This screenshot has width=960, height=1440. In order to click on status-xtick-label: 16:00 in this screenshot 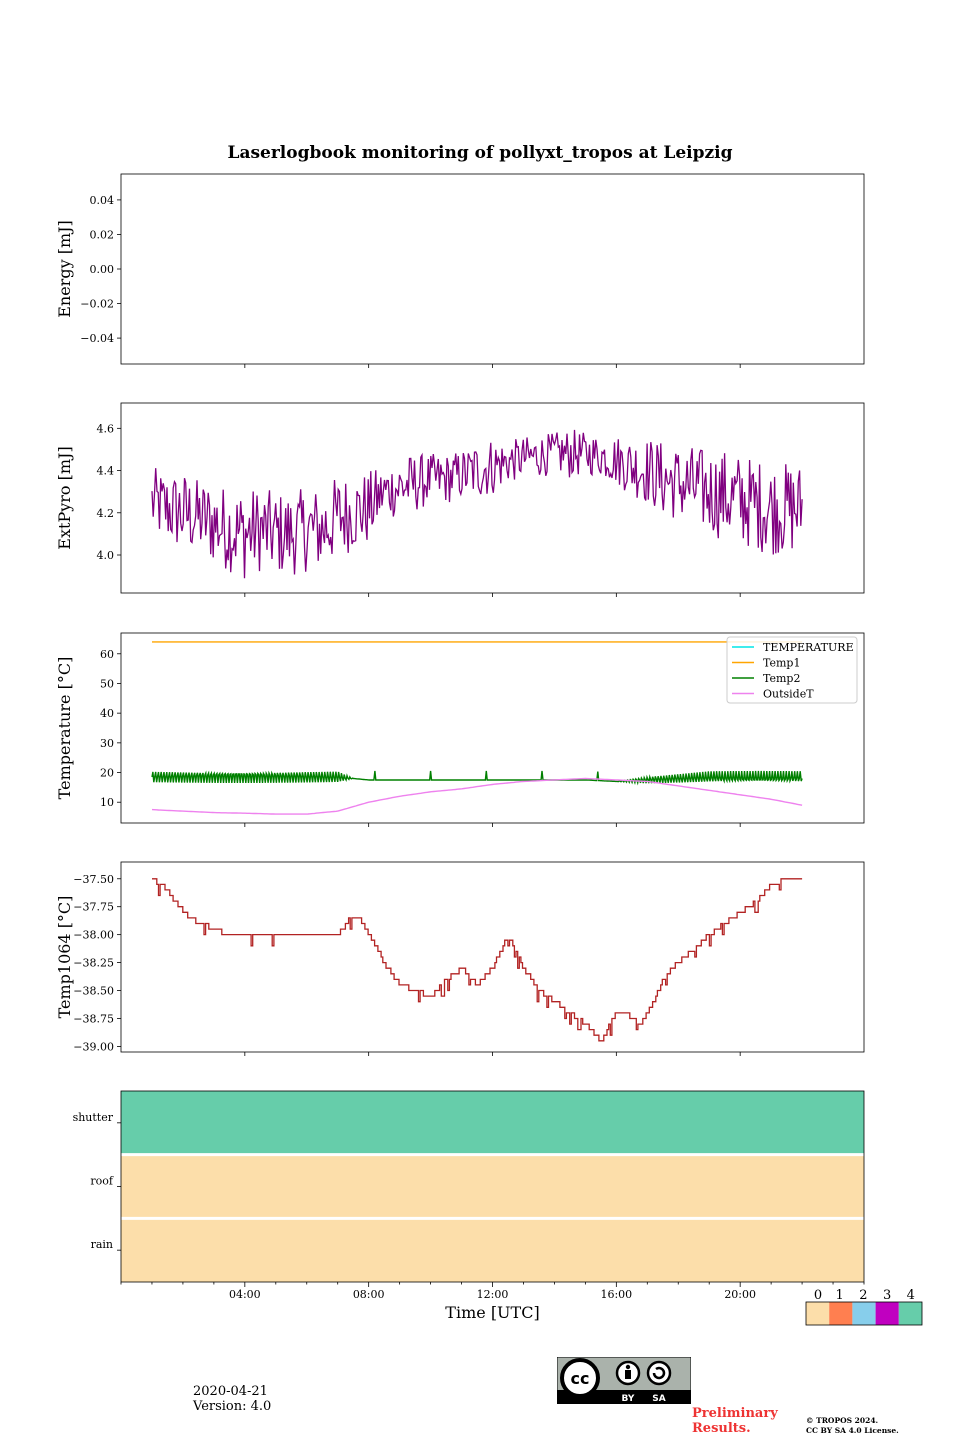, I will do `click(616, 1294)`.